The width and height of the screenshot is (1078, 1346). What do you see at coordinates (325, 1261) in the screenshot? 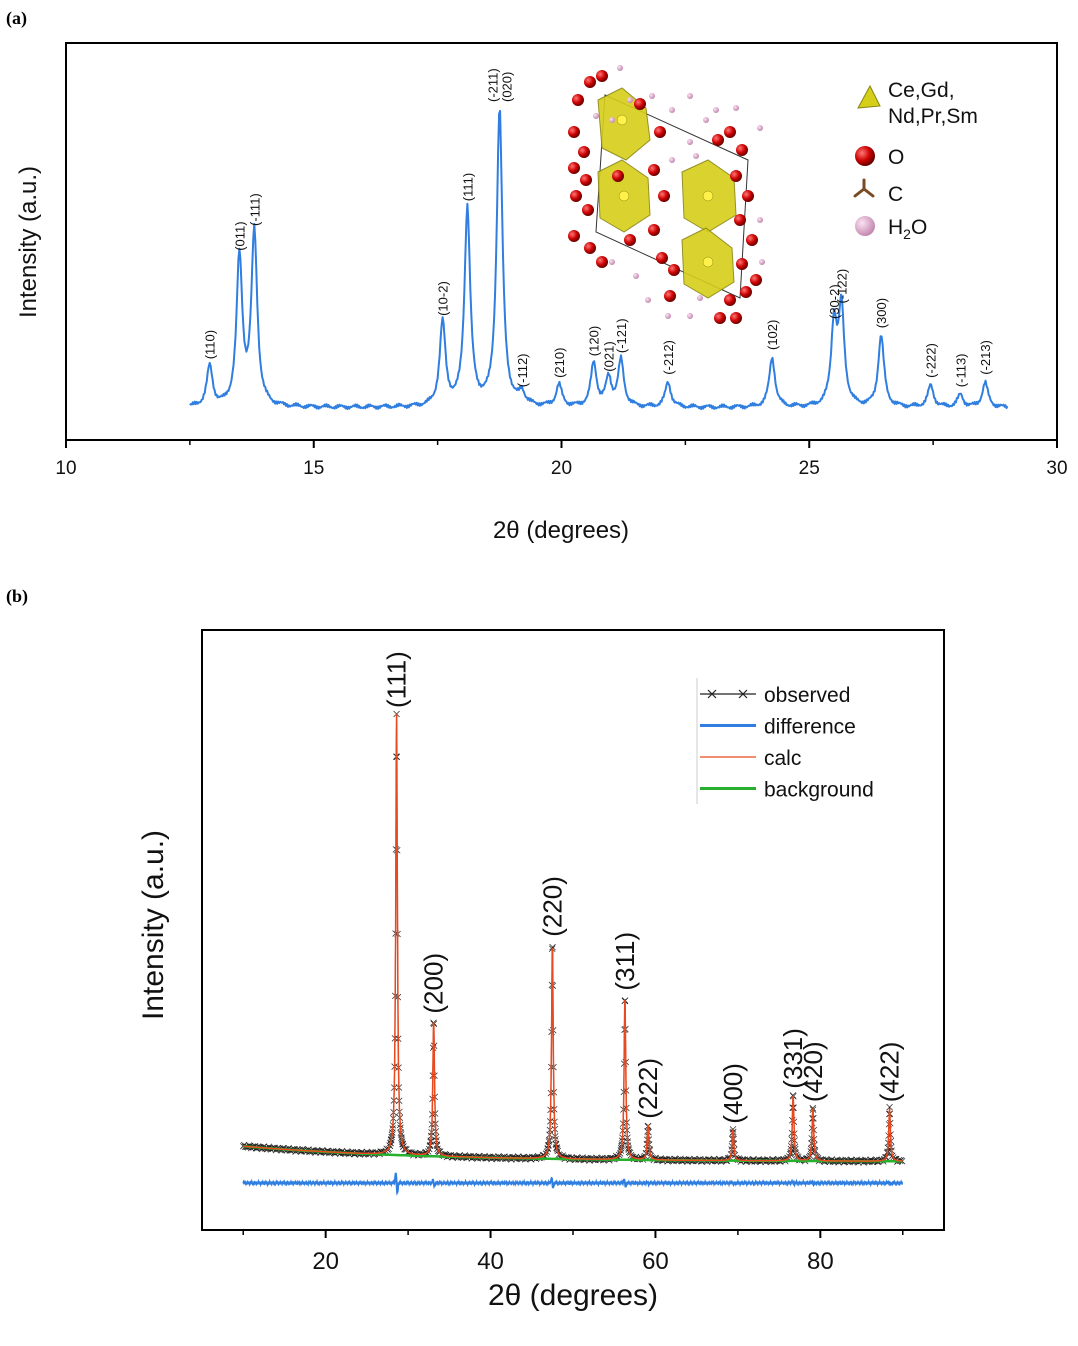
I see `x-tick-label-b: 20` at bounding box center [325, 1261].